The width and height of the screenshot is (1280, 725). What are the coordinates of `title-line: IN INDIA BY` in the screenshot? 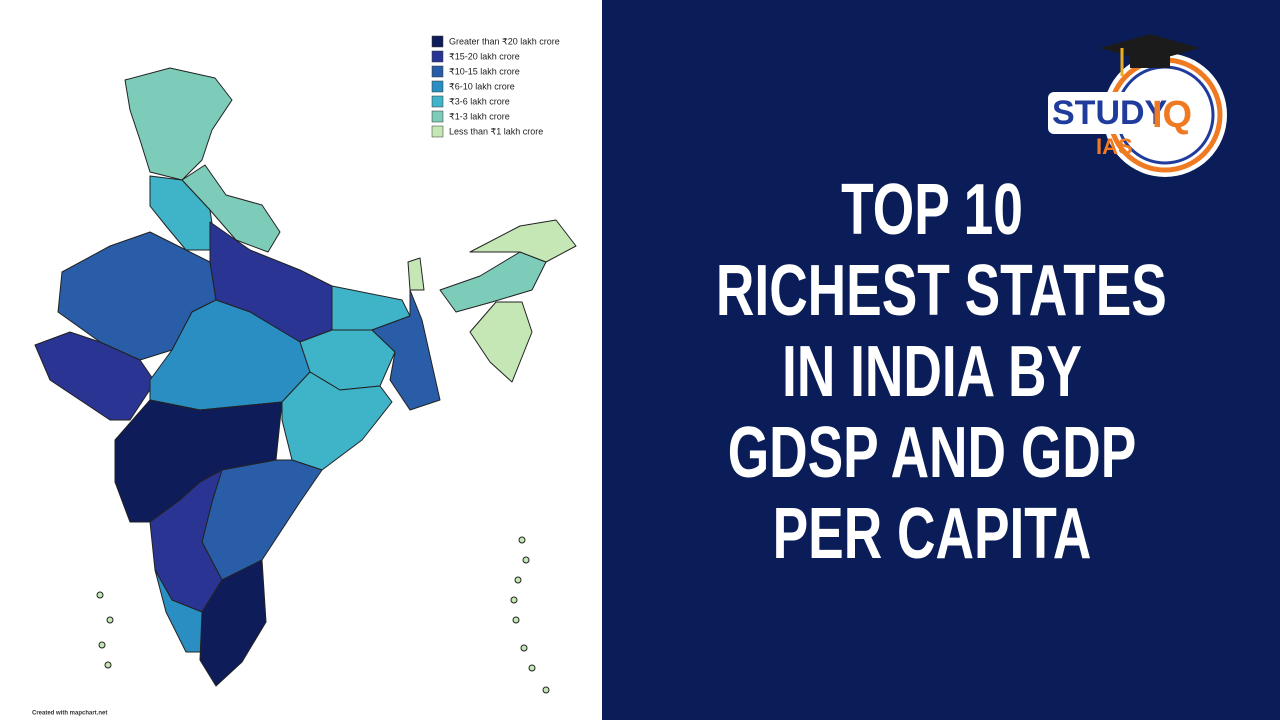 It's located at (932, 372).